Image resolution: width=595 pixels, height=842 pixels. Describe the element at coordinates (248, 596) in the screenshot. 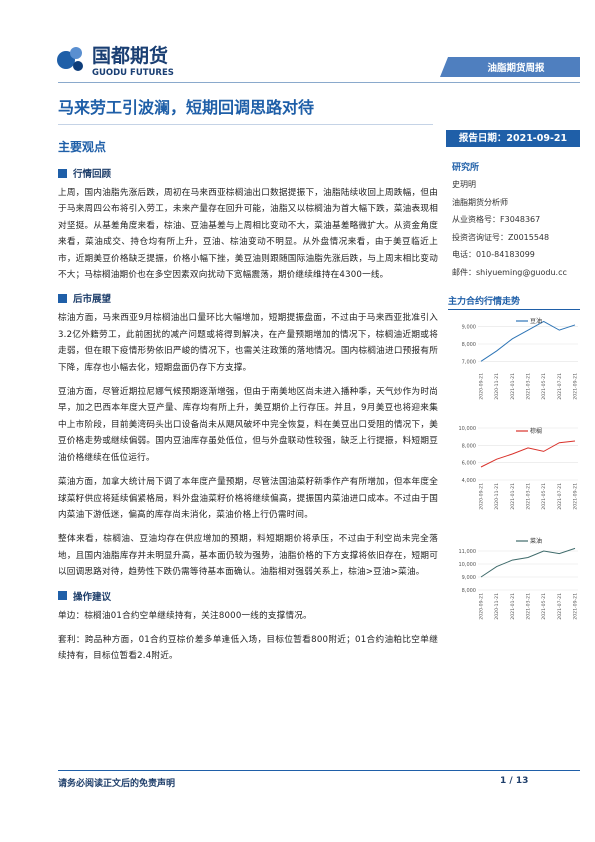

I see `section-heading: 操作建议` at that location.